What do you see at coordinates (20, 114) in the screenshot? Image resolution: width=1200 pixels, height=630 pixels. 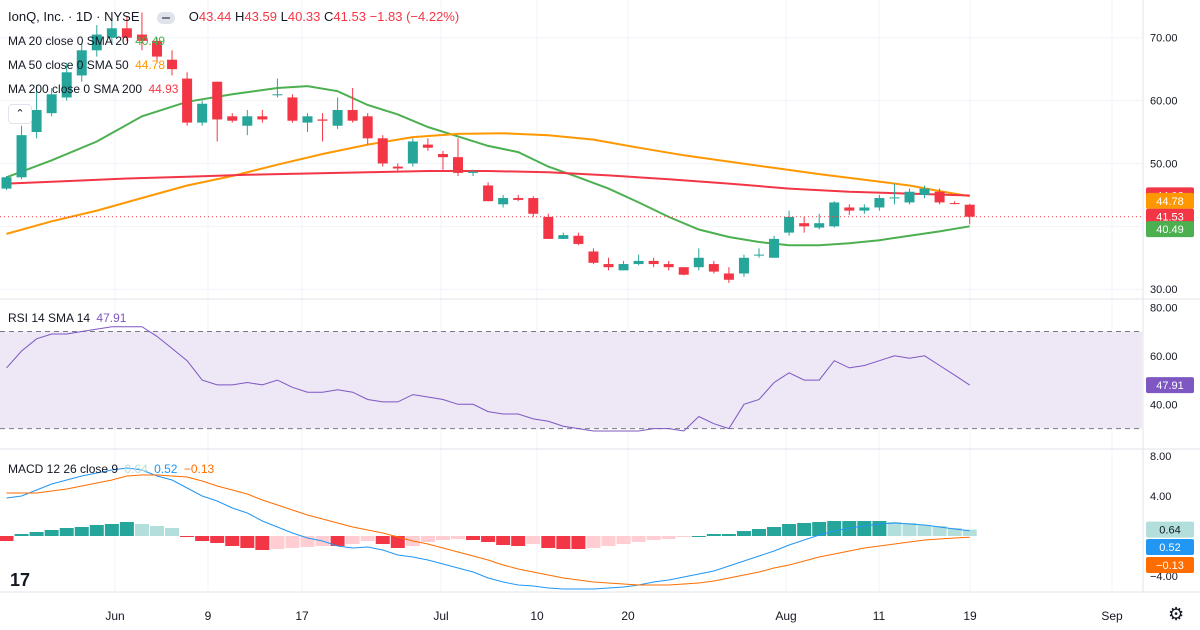 I see `chevron-up-icon: ⌃` at bounding box center [20, 114].